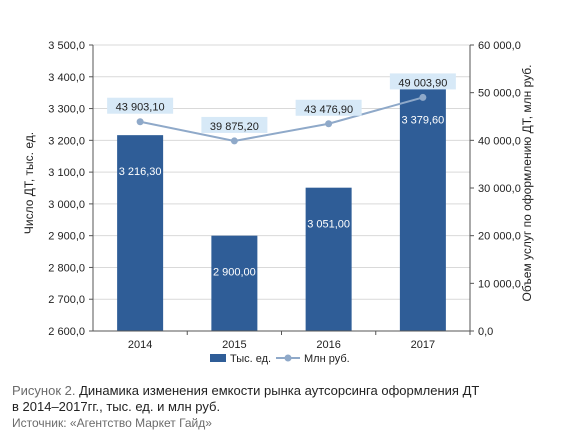  I want to click on y-tick-label: 3 000,0, so click(66, 205).